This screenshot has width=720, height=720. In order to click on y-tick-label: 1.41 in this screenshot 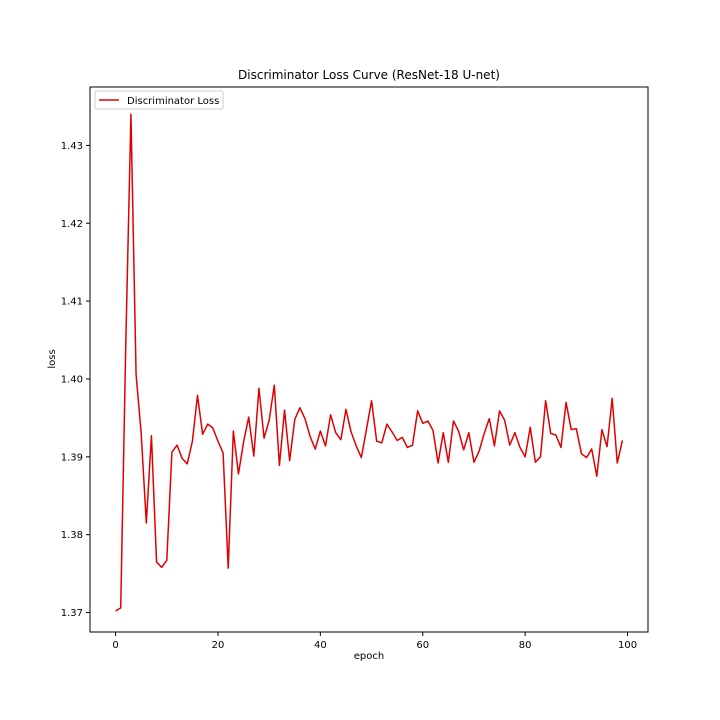, I will do `click(72, 302)`.